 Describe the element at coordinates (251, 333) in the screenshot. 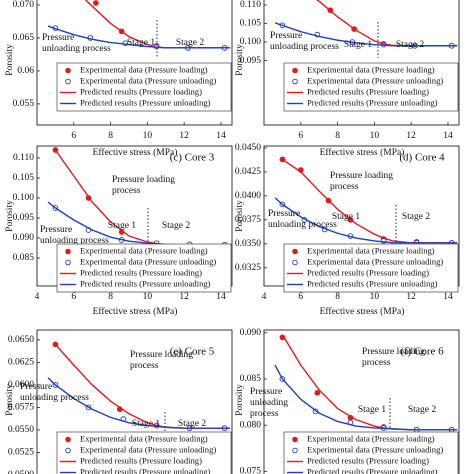

I see `y-tick-label: 0.090` at that location.